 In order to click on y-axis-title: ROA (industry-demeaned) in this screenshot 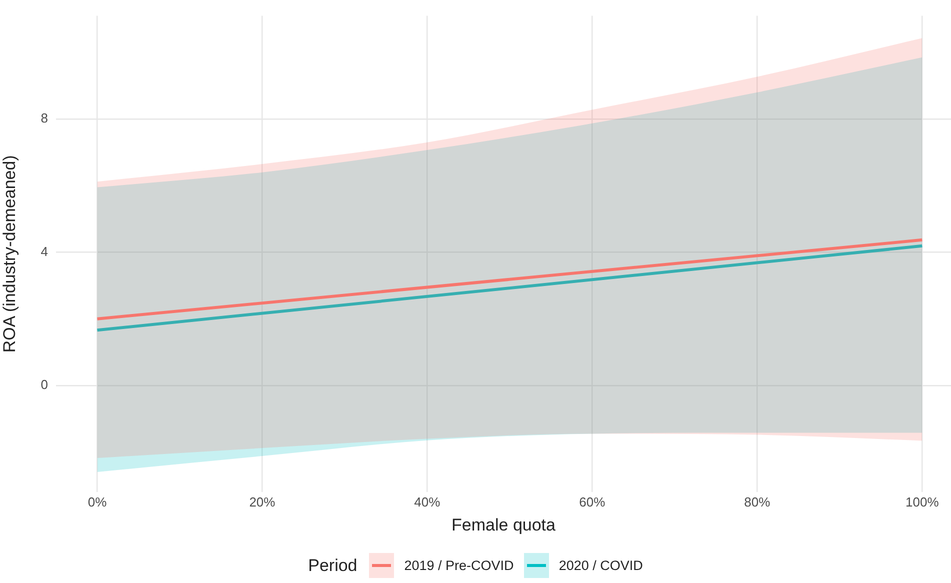, I will do `click(9, 254)`.